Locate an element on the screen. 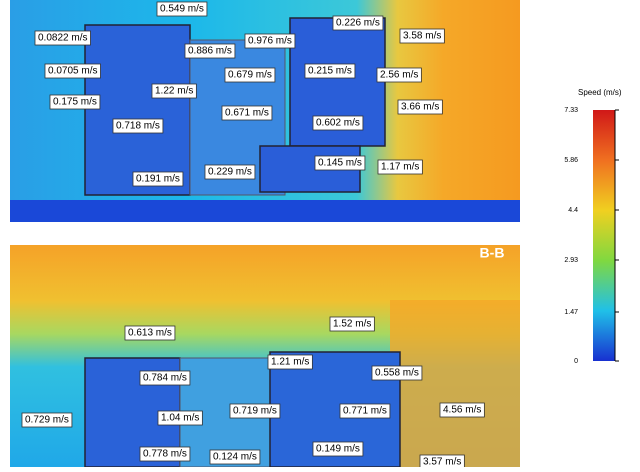  speed-label: 0.718 m/s is located at coordinates (138, 126).